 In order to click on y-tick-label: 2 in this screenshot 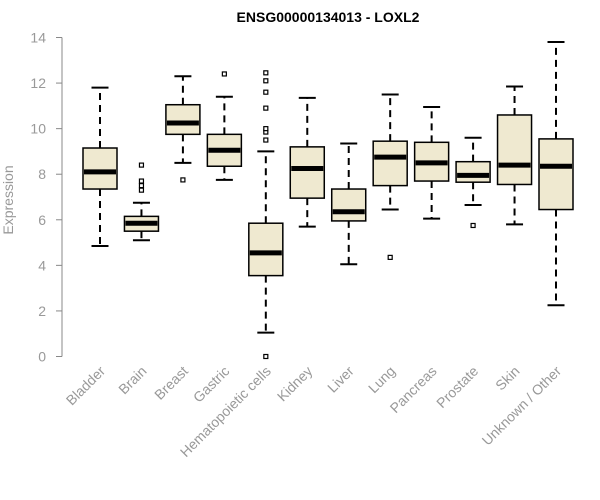, I will do `click(42, 311)`.